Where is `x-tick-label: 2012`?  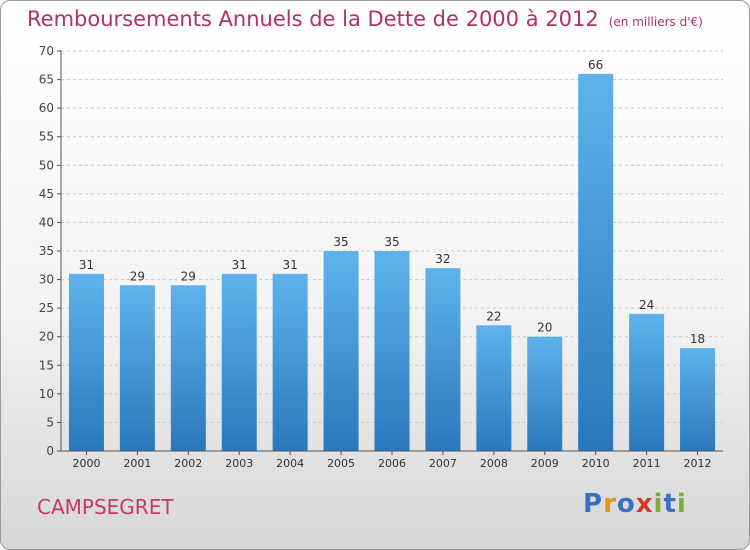 x-tick-label: 2012 is located at coordinates (698, 463).